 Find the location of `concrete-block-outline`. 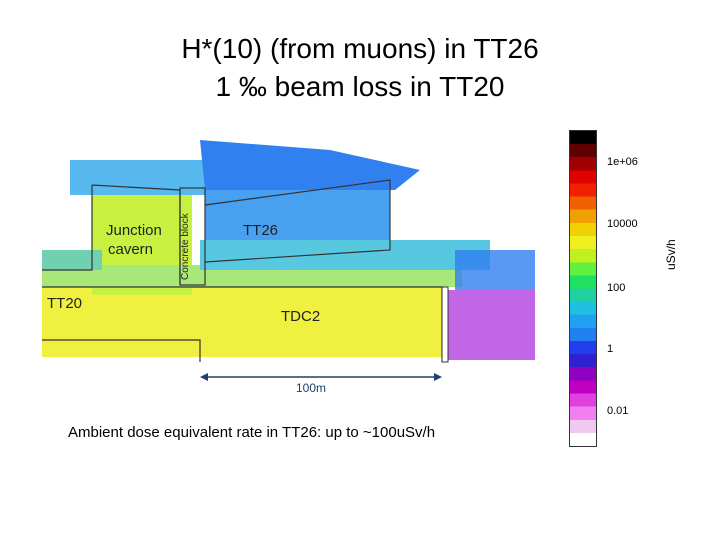

concrete-block-outline is located at coordinates (192, 236).